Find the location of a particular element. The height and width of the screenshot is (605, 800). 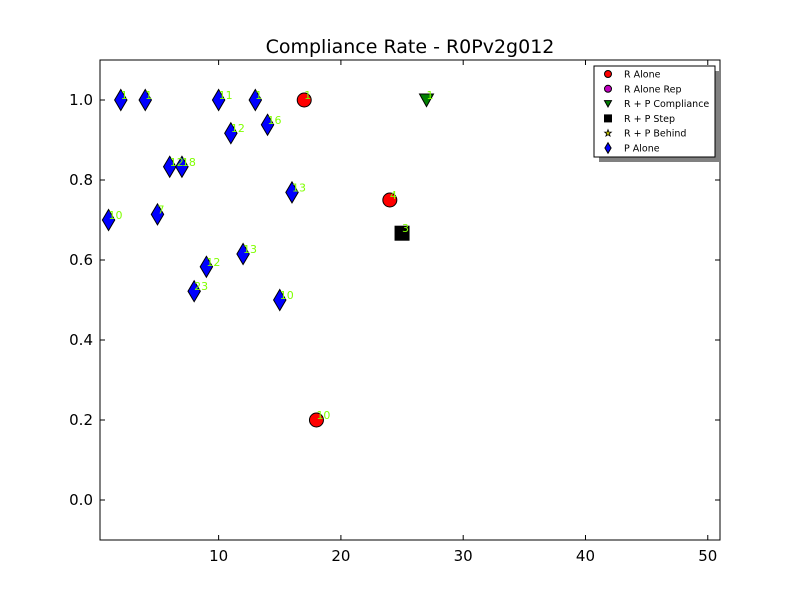

point-count-label: 16 is located at coordinates (275, 120).